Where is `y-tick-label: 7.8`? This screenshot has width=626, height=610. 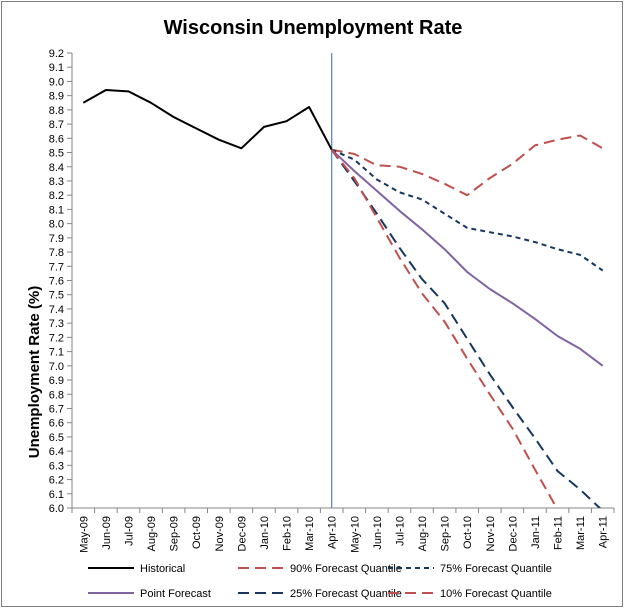 y-tick-label: 7.8 is located at coordinates (56, 253).